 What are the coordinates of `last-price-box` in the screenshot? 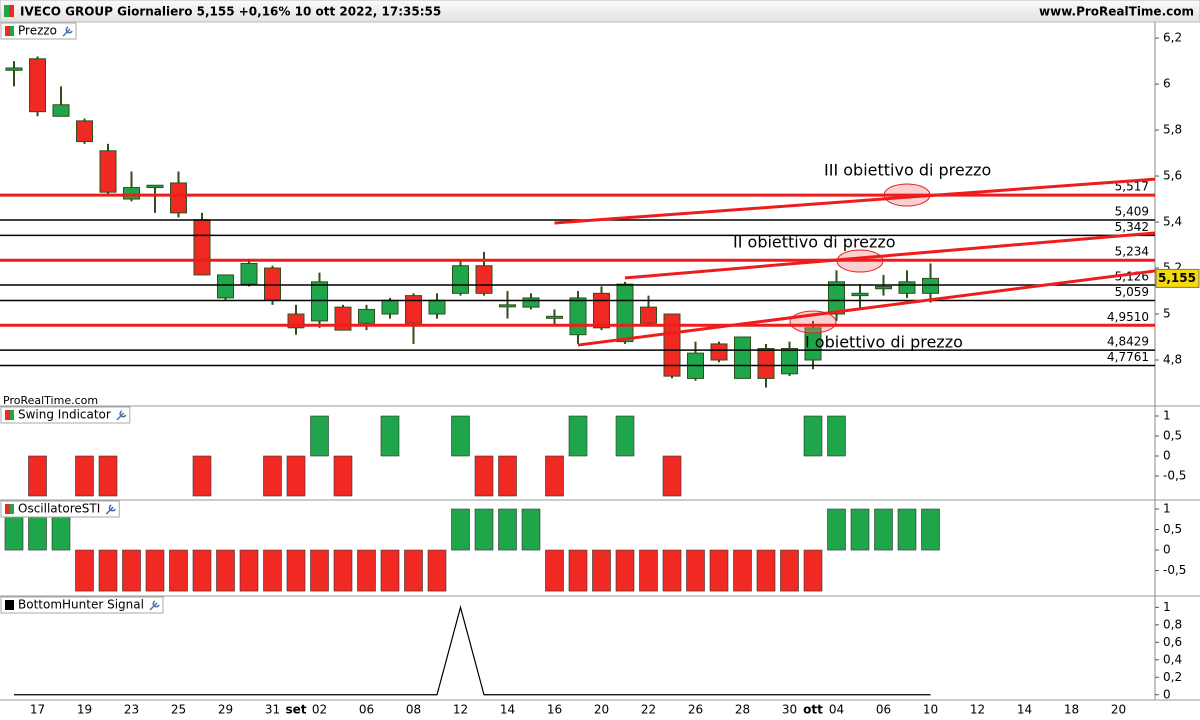 It's located at (1177, 278).